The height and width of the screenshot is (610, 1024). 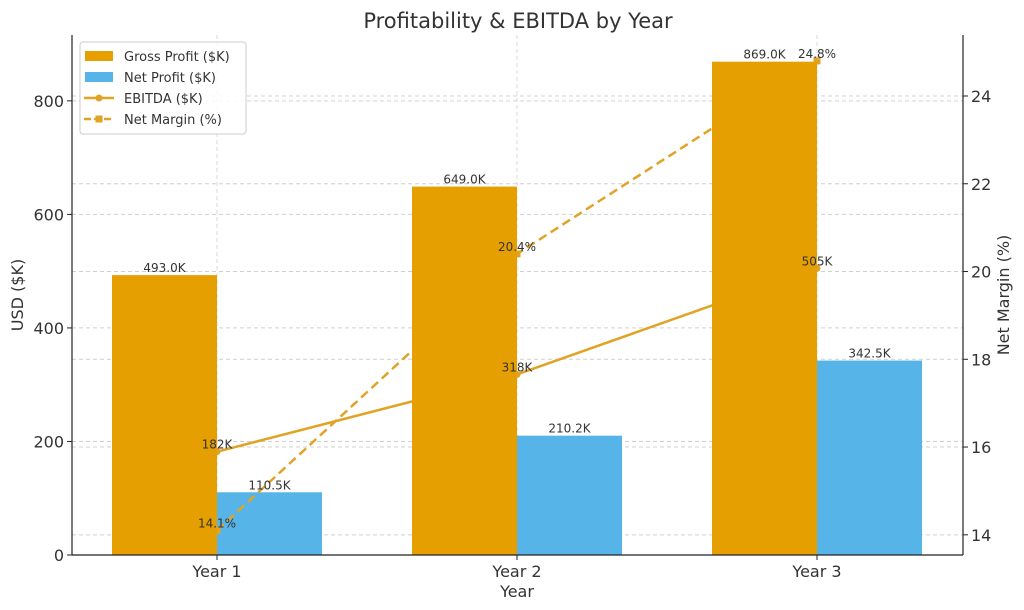 I want to click on ebitda-label: 182K, so click(x=218, y=445).